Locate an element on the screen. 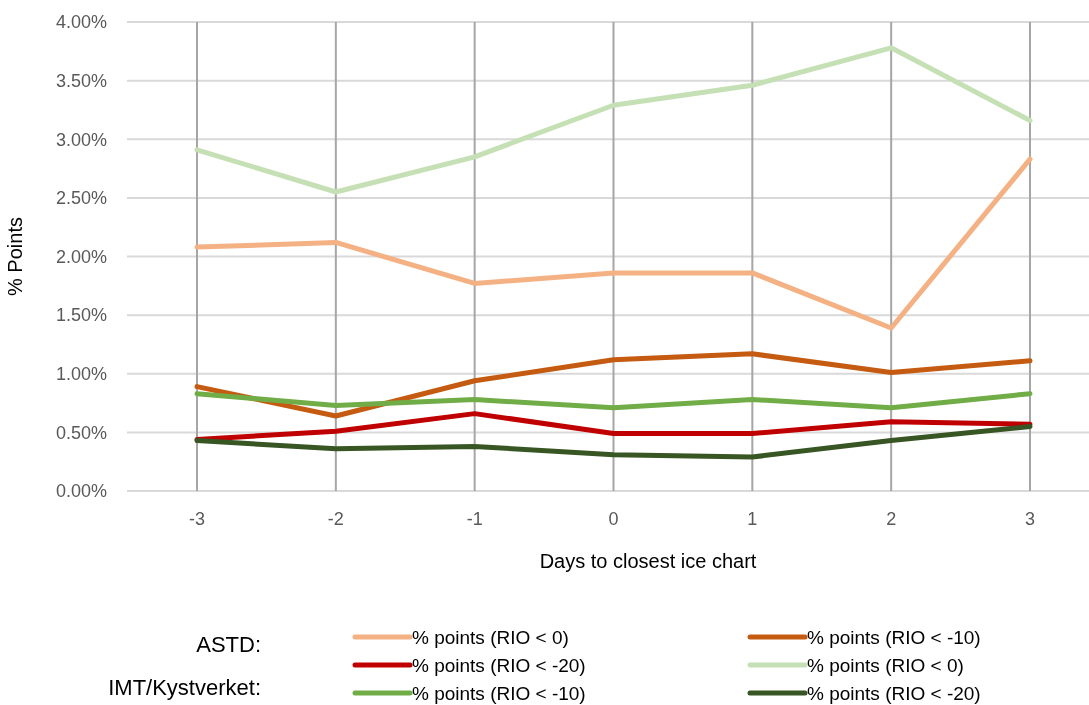 This screenshot has height=705, width=1089. text: ASTD: is located at coordinates (228, 644).